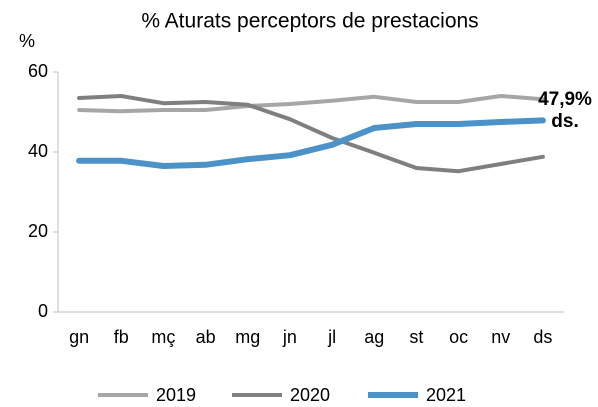  Describe the element at coordinates (416, 337) in the screenshot. I see `x-tick-label: st` at that location.